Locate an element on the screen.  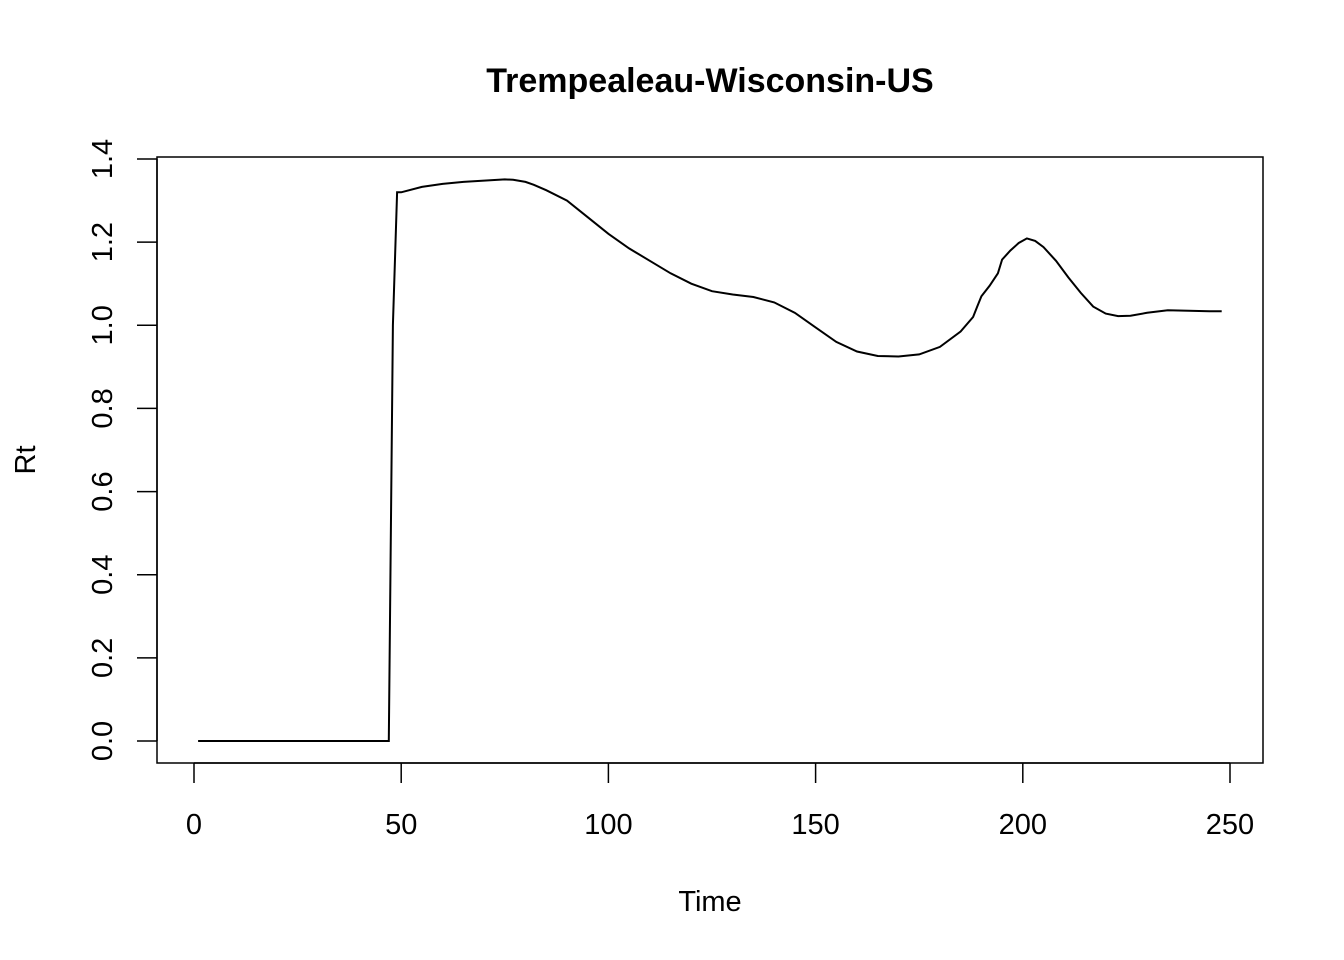
y-tick-label: 1.4 is located at coordinates (103, 159).